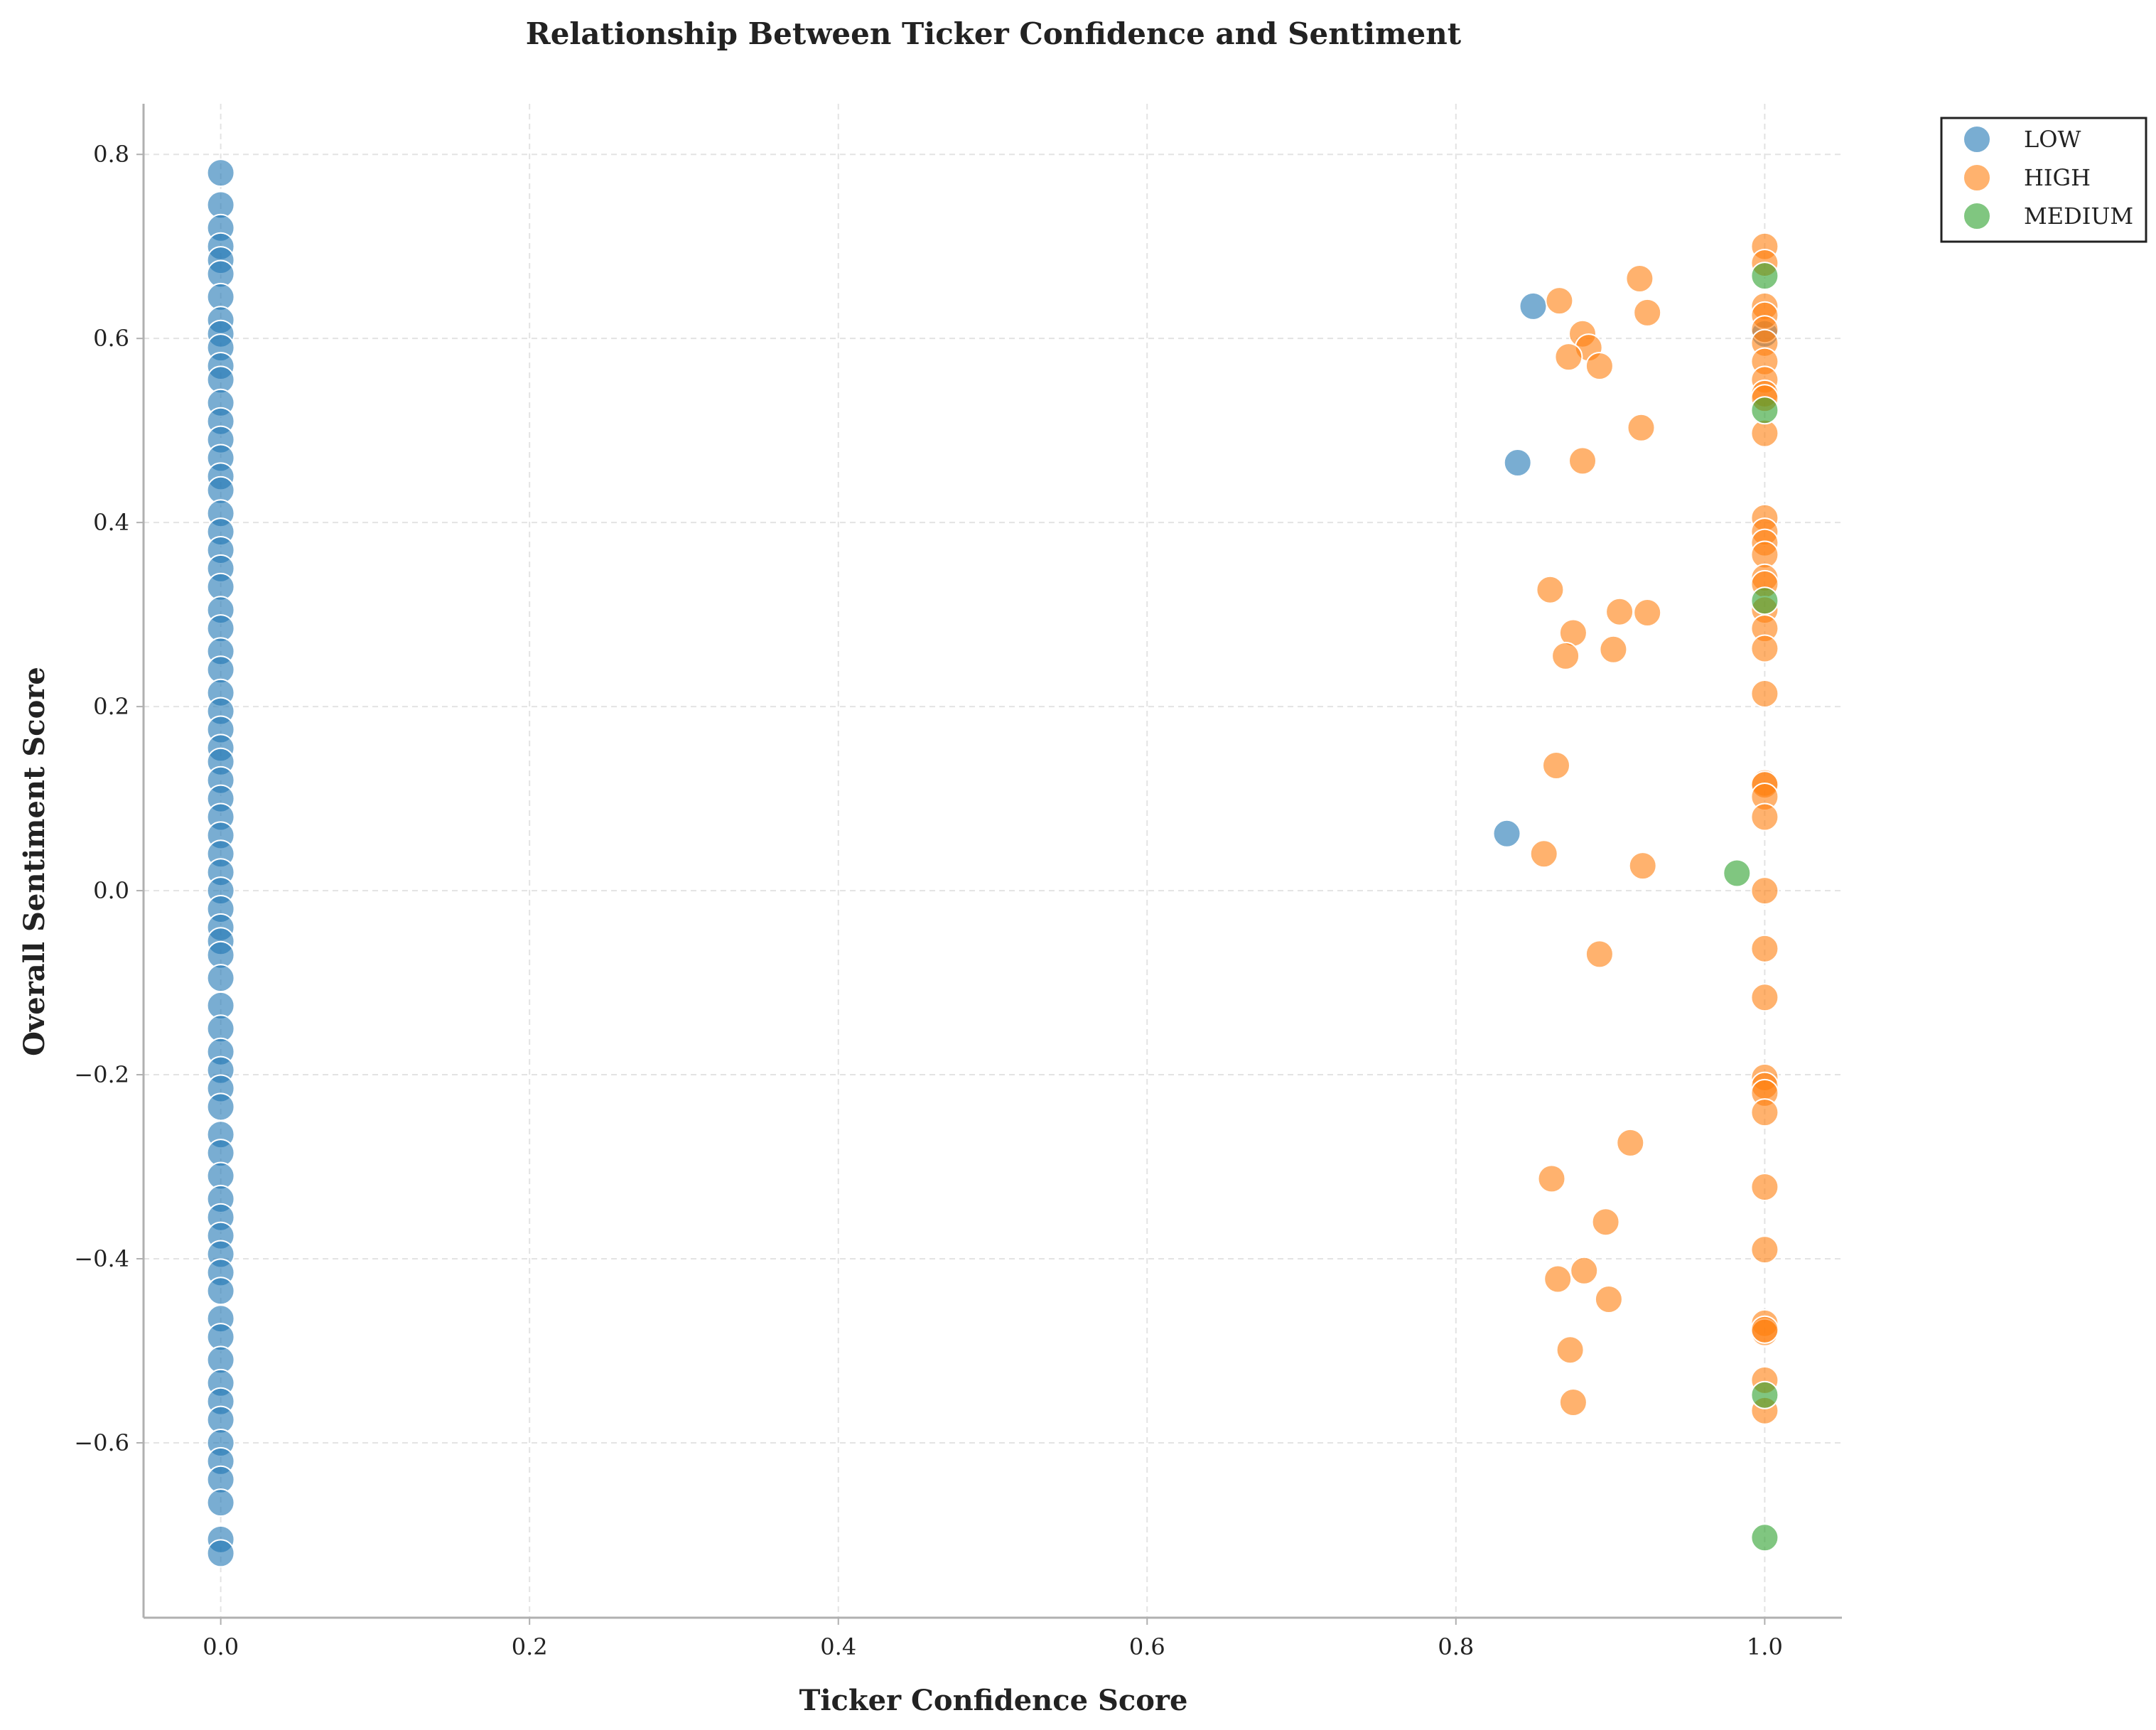  What do you see at coordinates (111, 338) in the screenshot?
I see `y-tick-label: 0.6` at bounding box center [111, 338].